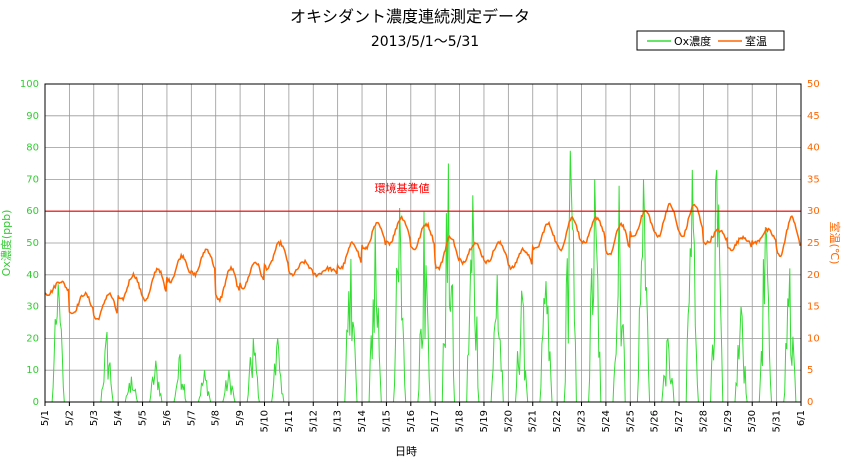 This screenshot has height=468, width=841. What do you see at coordinates (582, 421) in the screenshot?
I see `x-tick-label: 5/23` at bounding box center [582, 421].